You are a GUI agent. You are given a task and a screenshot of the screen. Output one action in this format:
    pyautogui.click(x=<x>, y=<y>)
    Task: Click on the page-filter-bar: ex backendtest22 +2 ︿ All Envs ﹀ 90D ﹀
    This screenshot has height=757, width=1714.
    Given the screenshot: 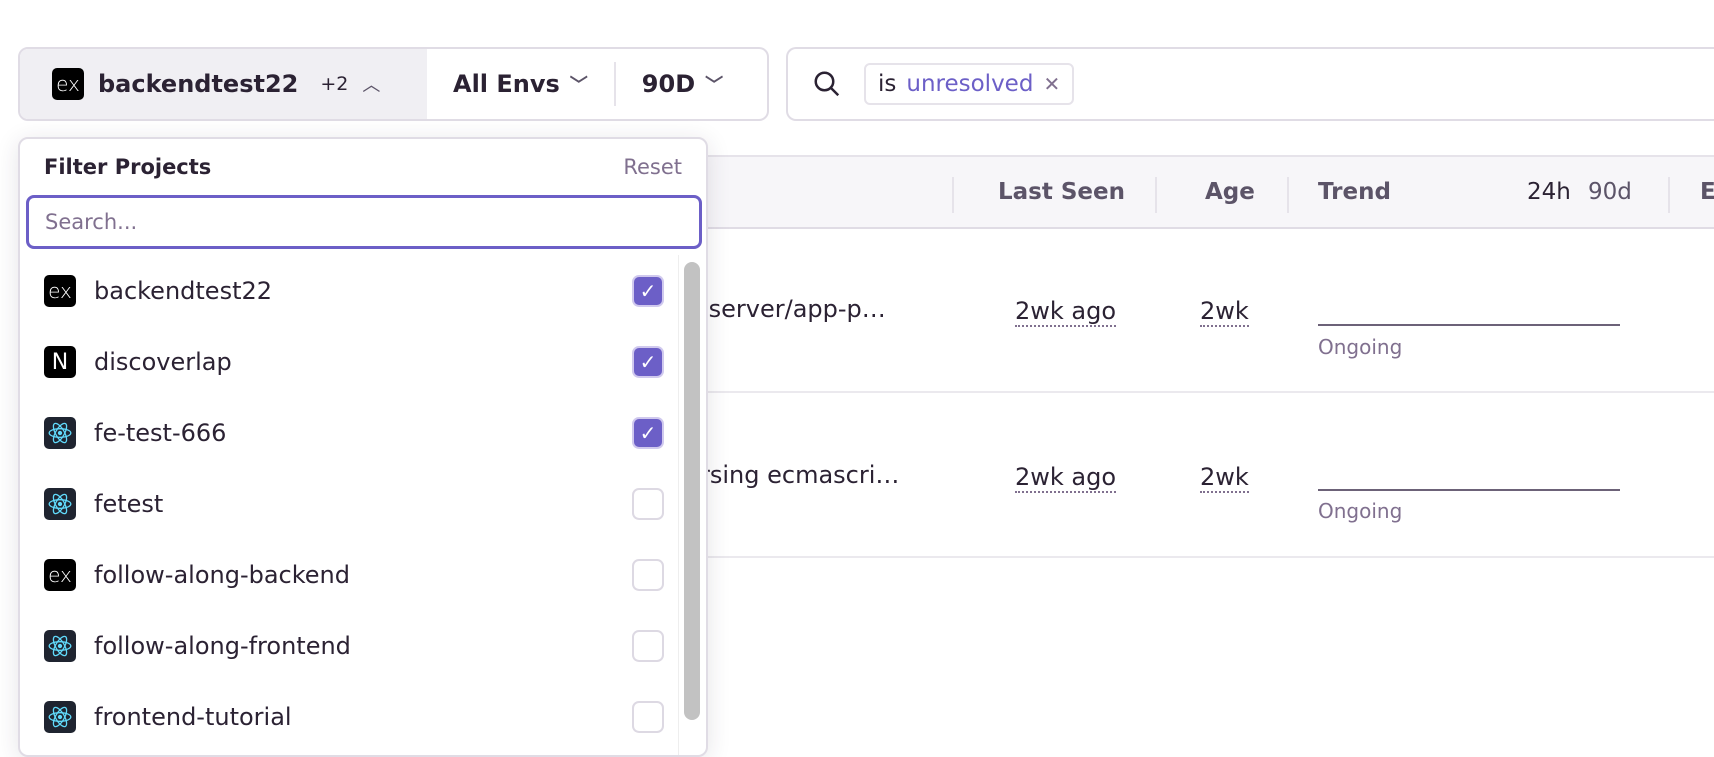 What is the action you would take?
    pyautogui.click(x=393, y=84)
    